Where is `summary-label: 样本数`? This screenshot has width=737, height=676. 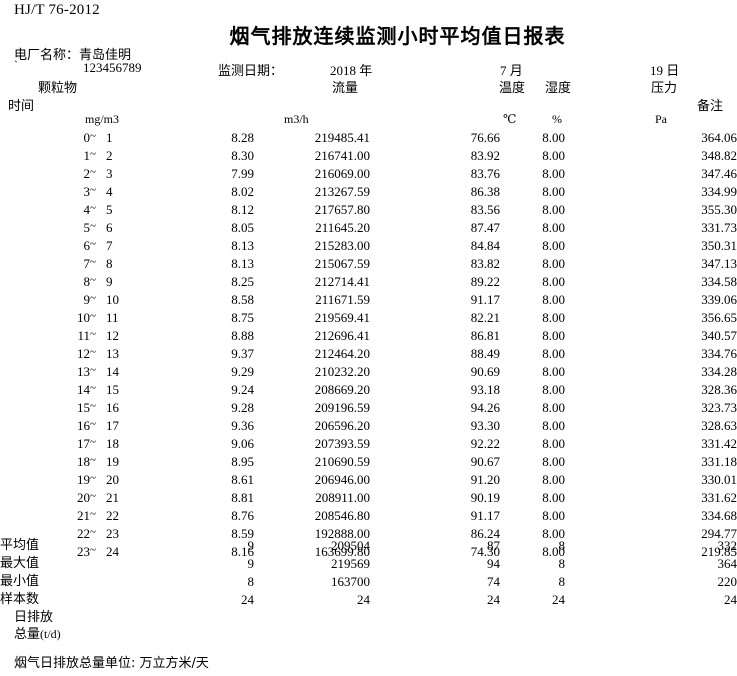 summary-label: 样本数 is located at coordinates (20, 599).